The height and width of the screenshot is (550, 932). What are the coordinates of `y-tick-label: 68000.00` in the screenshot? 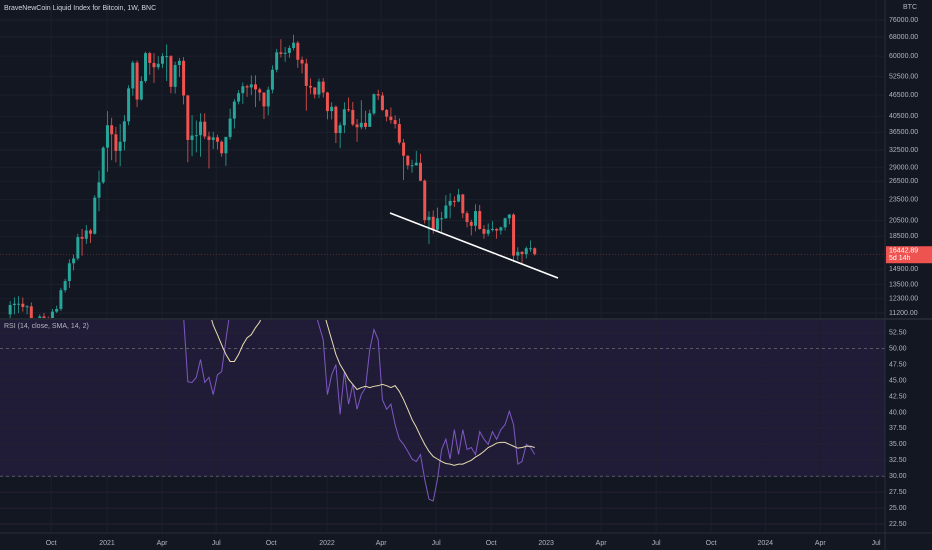 It's located at (903, 37).